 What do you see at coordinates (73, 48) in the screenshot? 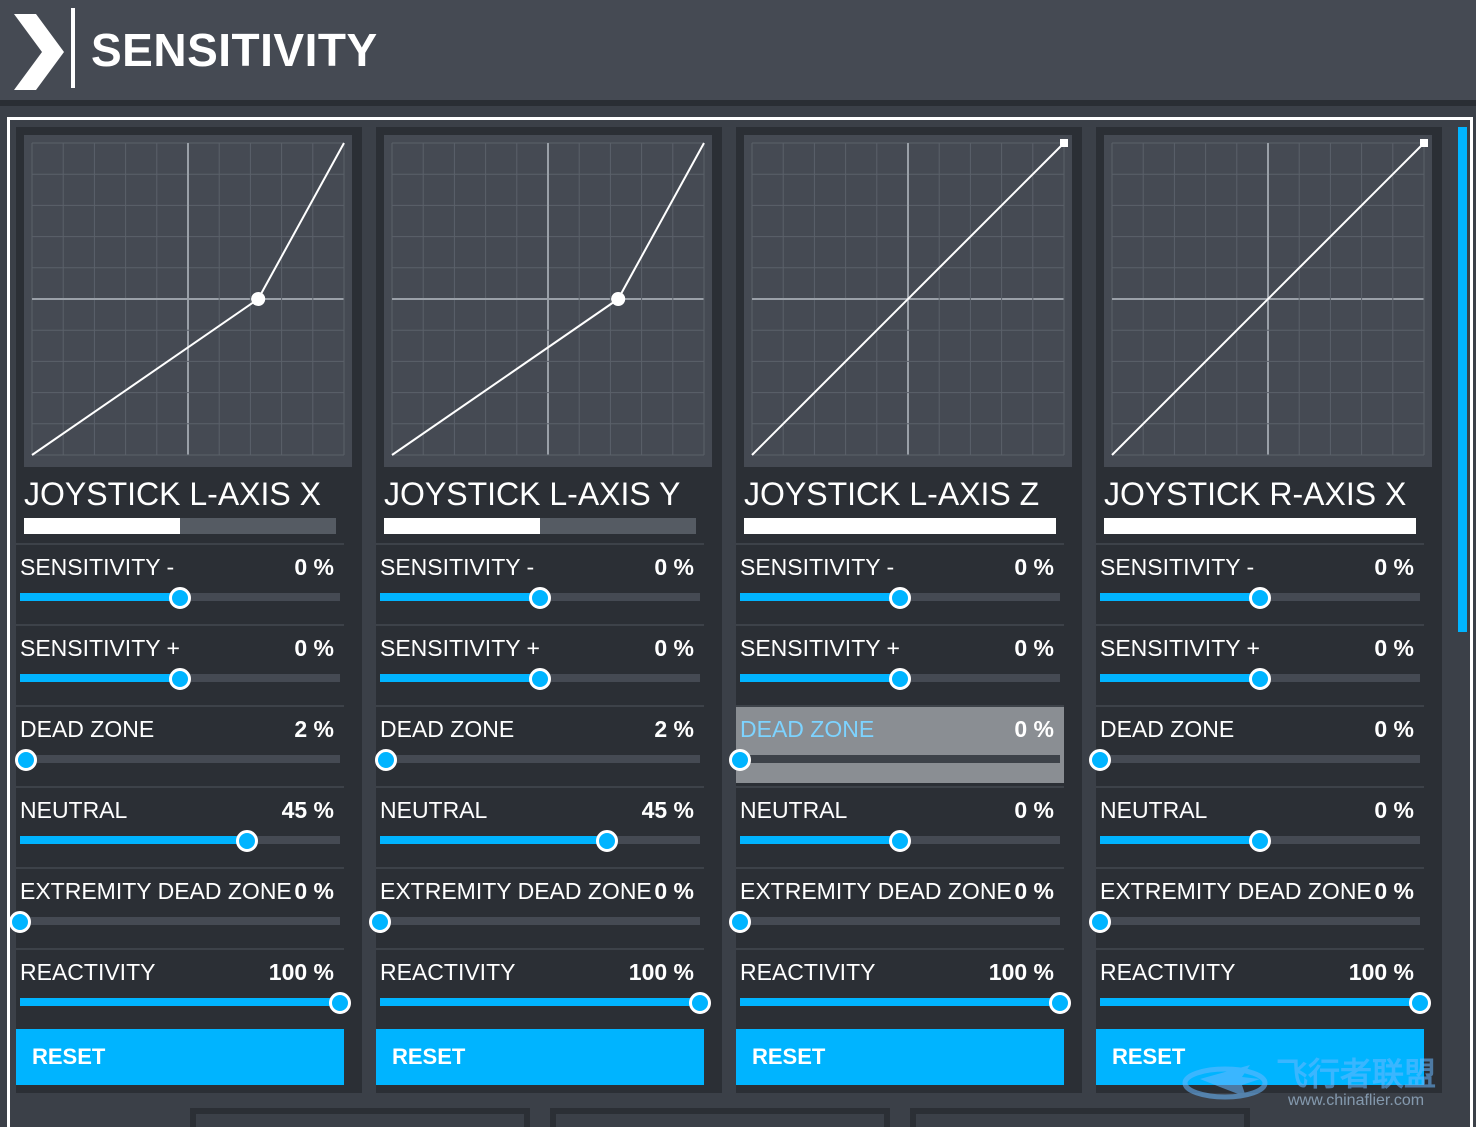
I see `header-divider` at bounding box center [73, 48].